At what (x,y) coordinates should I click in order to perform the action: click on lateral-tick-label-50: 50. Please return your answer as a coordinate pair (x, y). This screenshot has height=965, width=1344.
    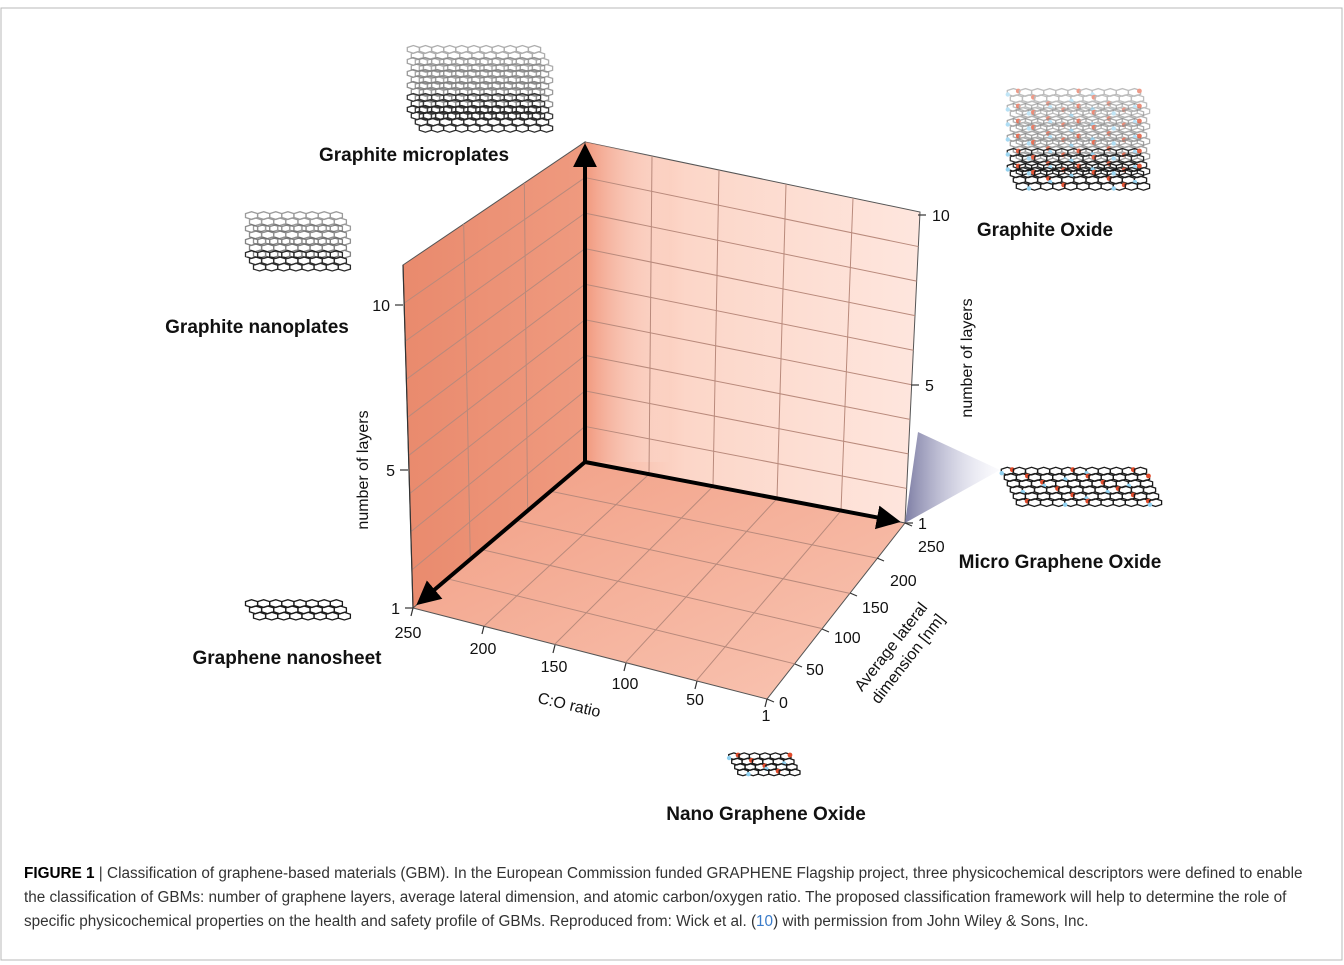
    Looking at the image, I should click on (815, 670).